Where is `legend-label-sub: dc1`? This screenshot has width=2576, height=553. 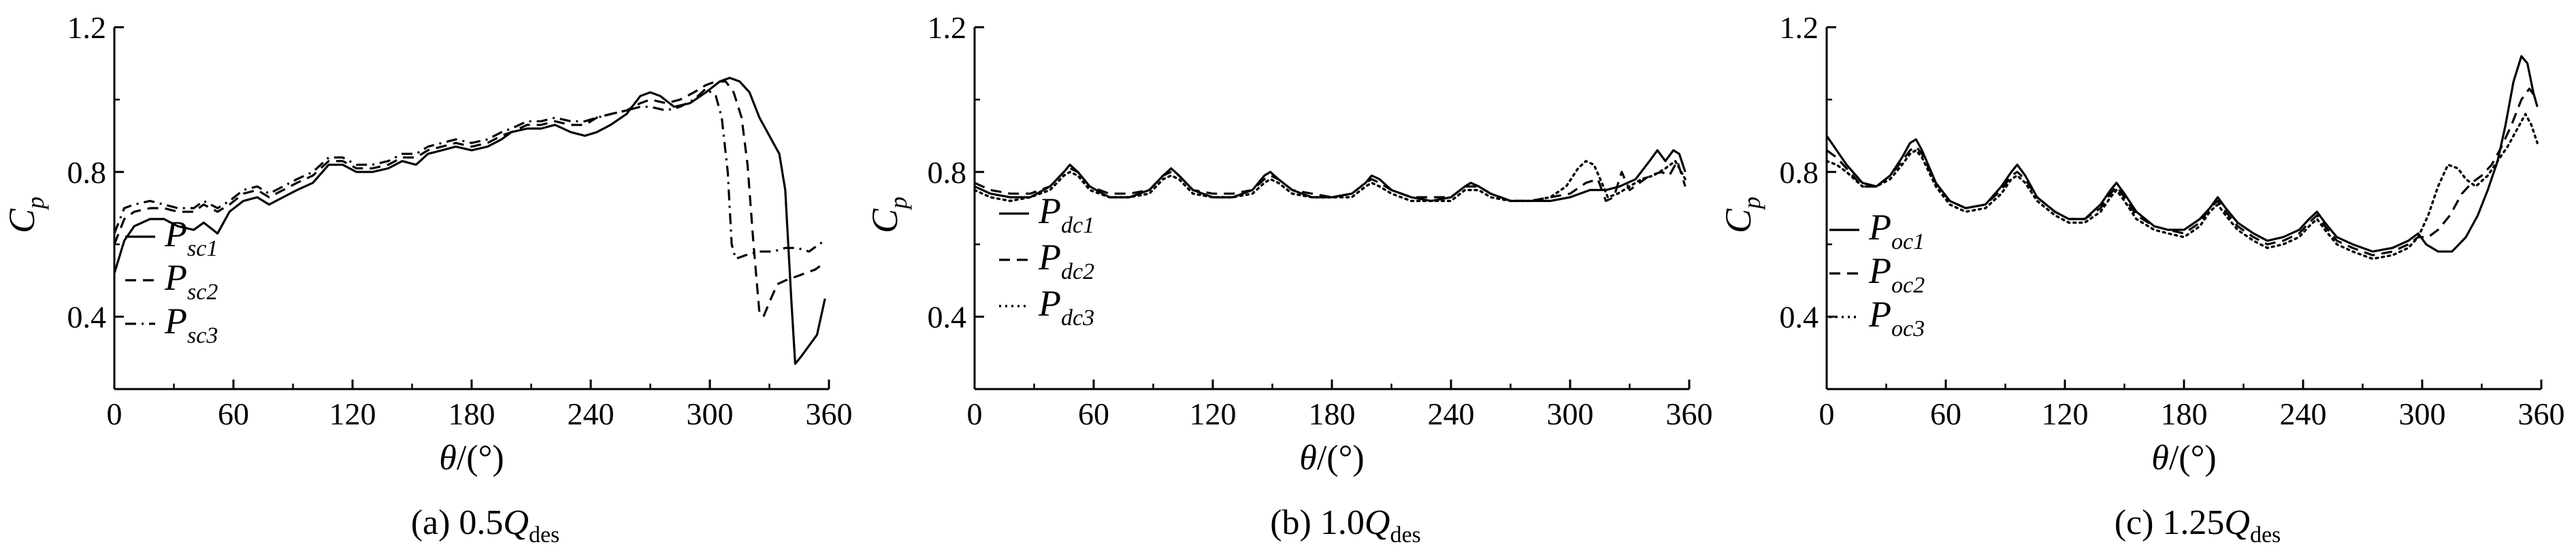
legend-label-sub: dc1 is located at coordinates (1077, 225).